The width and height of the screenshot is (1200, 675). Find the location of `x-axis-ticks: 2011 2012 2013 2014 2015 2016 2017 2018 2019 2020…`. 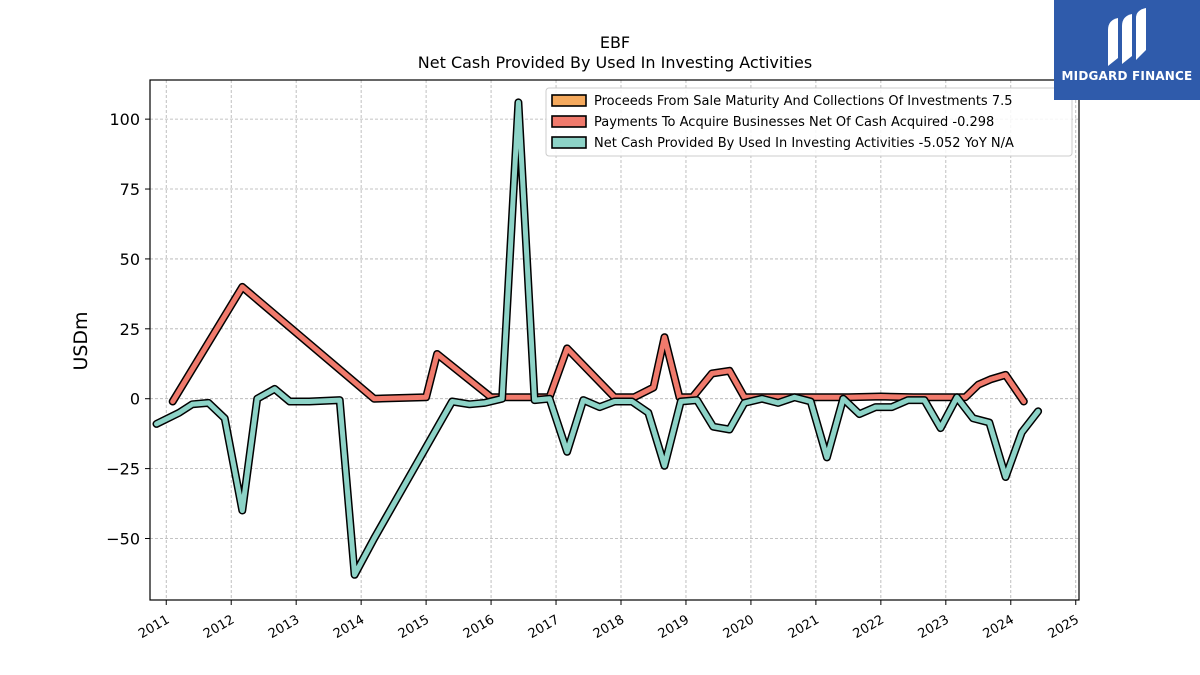

x-axis-ticks: 2011 2012 2013 2014 2015 2016 2017 2018 2019 2020… is located at coordinates (609, 621).